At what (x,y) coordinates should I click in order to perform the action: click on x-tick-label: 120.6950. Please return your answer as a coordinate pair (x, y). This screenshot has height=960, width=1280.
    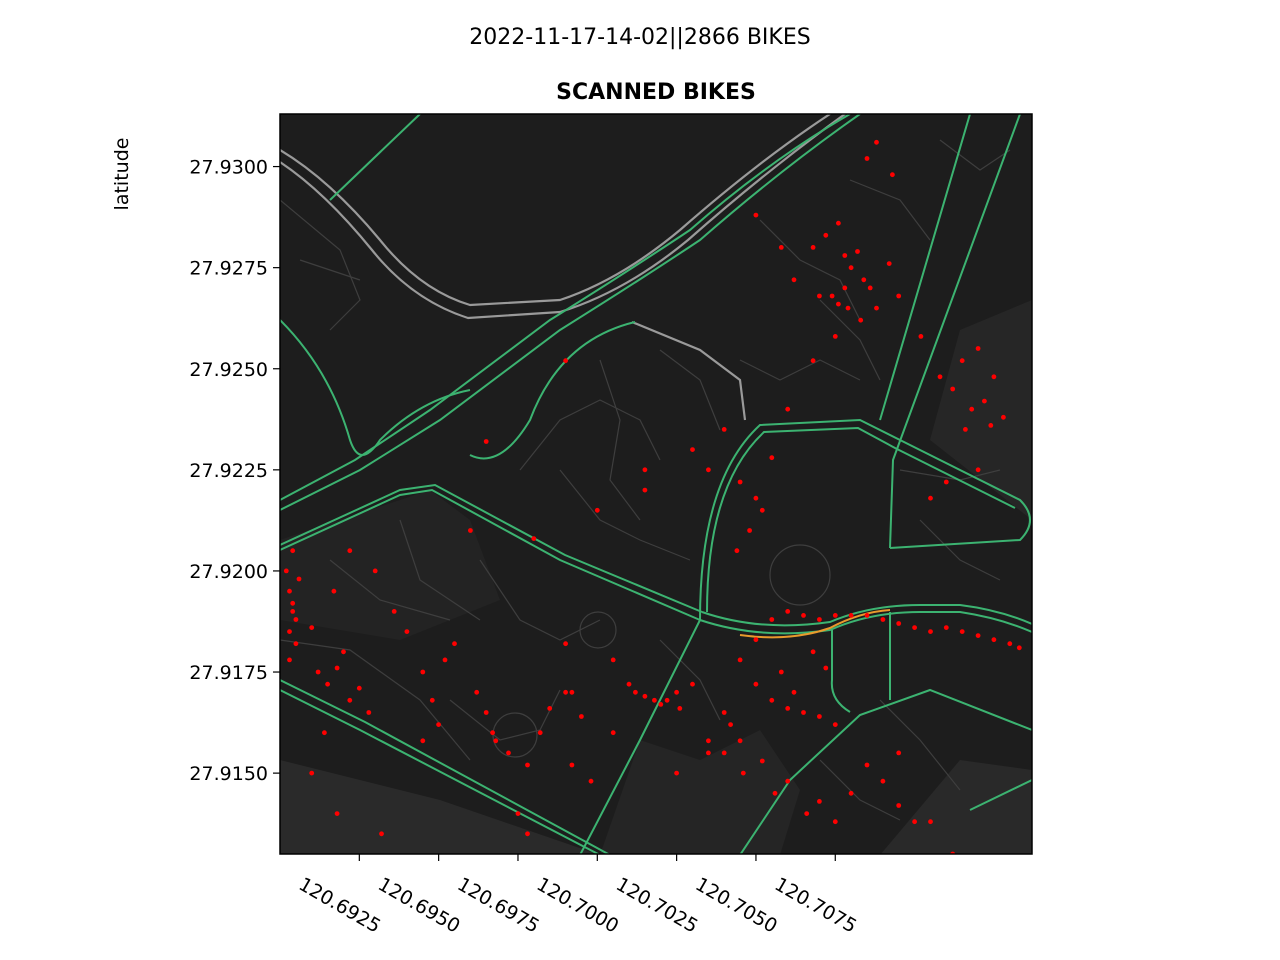
    Looking at the image, I should click on (419, 905).